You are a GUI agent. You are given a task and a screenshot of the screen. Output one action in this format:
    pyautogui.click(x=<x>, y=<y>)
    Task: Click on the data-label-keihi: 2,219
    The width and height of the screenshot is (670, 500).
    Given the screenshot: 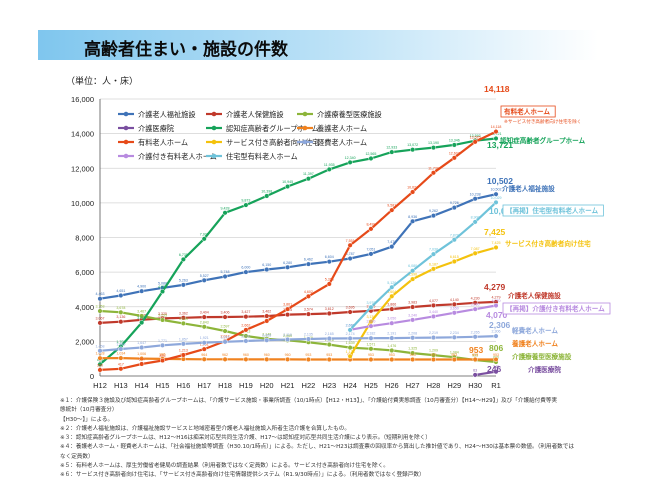 What is the action you would take?
    pyautogui.click(x=433, y=333)
    